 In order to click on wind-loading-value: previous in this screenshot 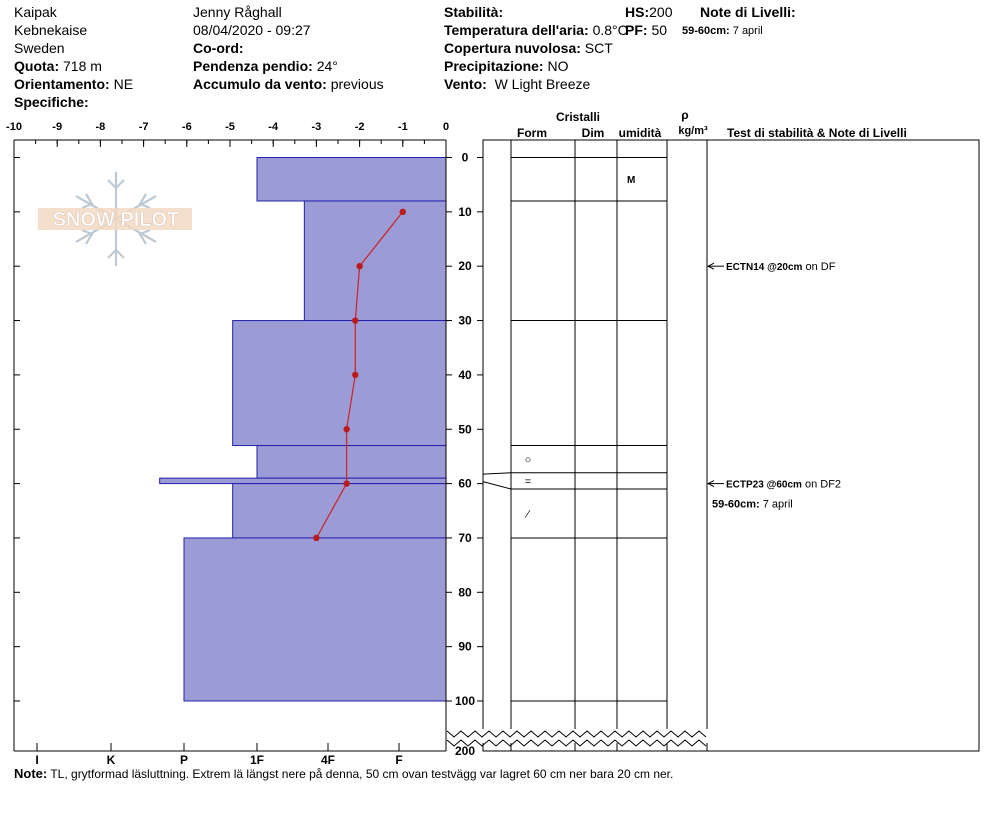, I will do `click(357, 84)`.